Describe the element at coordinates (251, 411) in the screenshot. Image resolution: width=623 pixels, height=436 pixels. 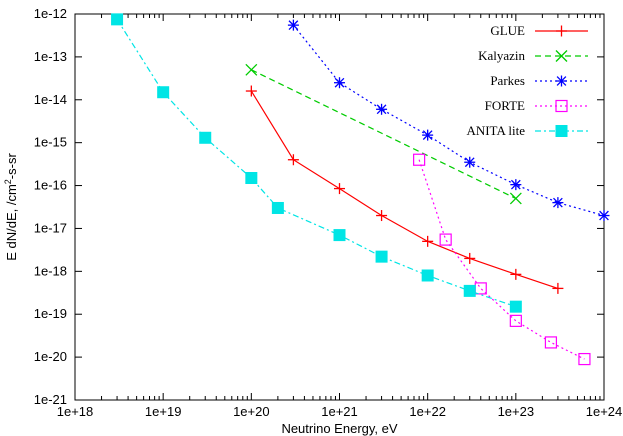
I see `x-tick-label: 1e+20` at that location.